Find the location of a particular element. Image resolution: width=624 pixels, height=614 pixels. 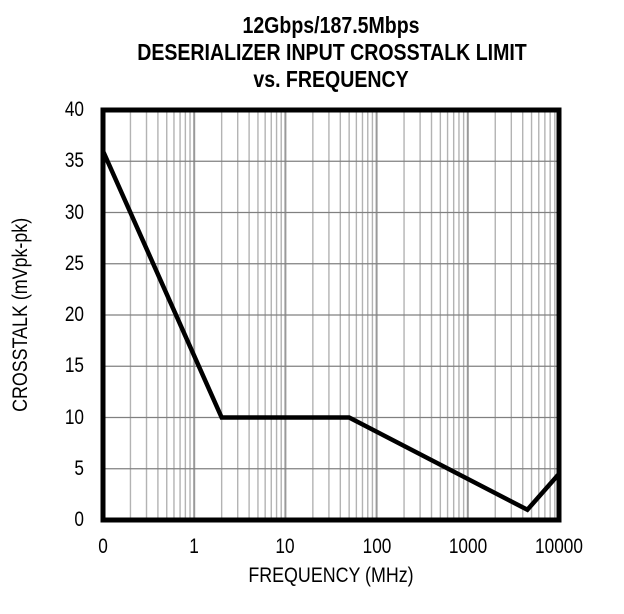

y-tick-label-35: 35 is located at coordinates (74, 161).